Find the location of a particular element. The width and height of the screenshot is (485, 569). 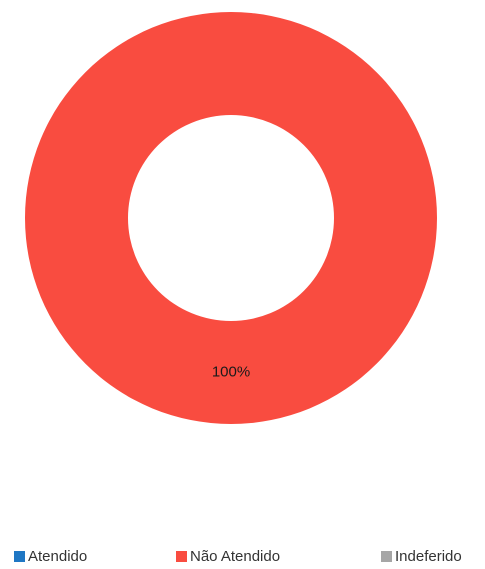

chart-legend: Atendido Não Atendido Indeferido is located at coordinates (242, 558).